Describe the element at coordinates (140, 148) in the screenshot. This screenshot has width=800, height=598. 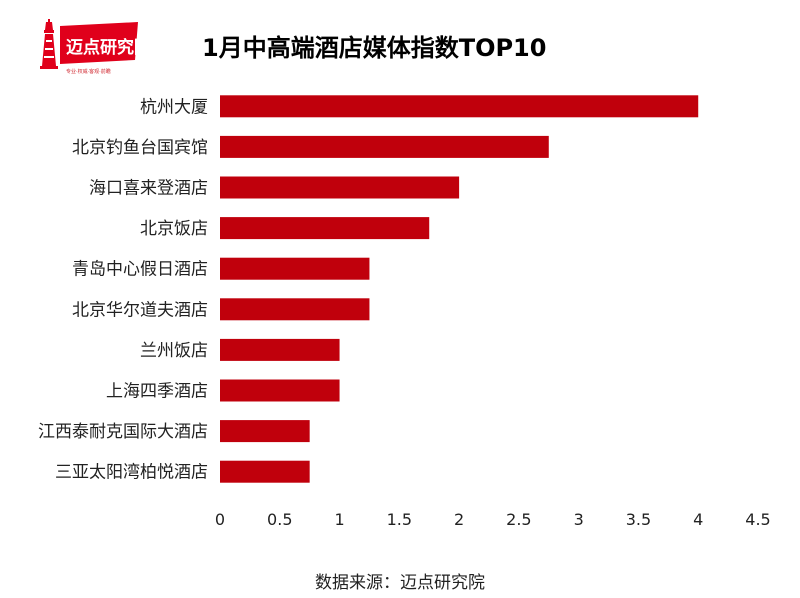
I see `category-label: 北京钓鱼台国宾馆` at that location.